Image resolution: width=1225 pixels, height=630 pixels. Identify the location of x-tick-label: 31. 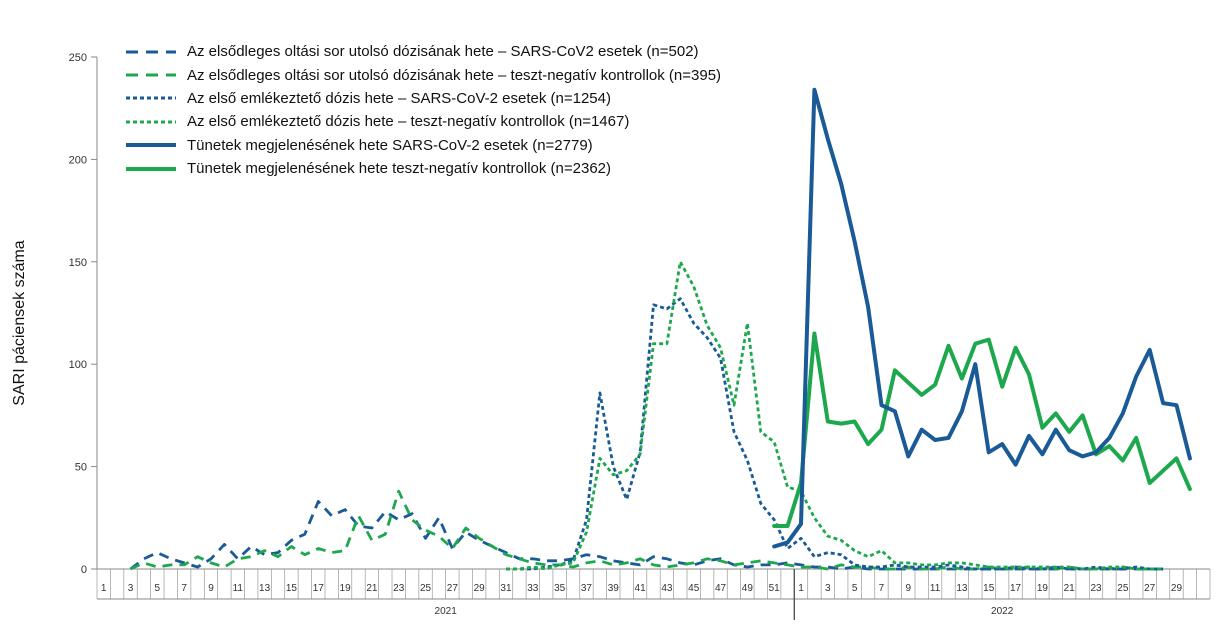
(506, 588).